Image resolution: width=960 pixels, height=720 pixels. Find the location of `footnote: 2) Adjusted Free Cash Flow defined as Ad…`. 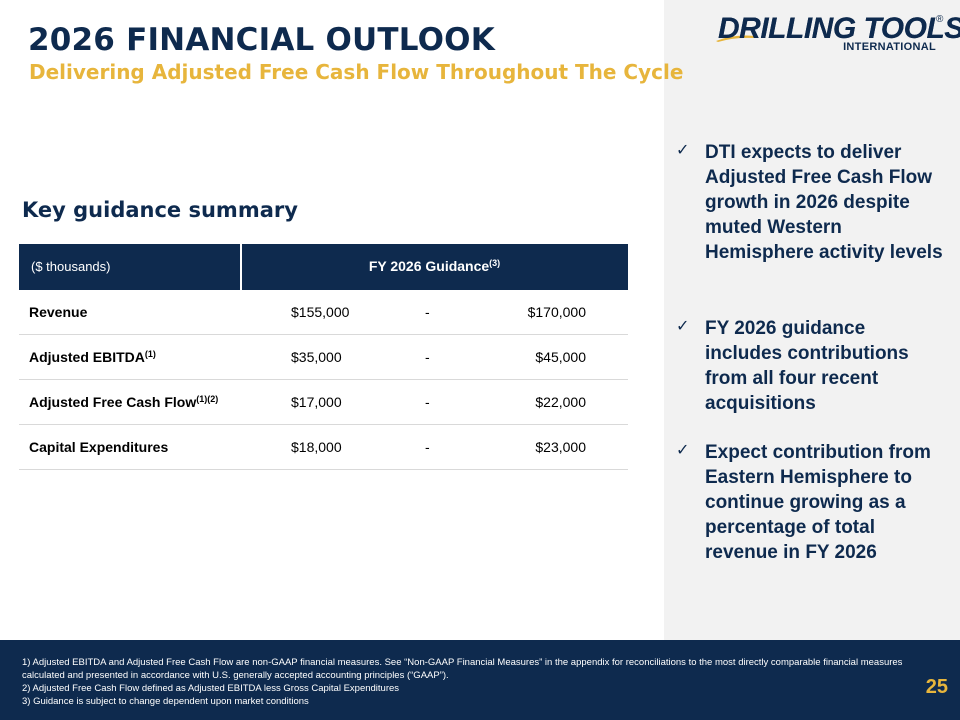

footnote: 2) Adjusted Free Cash Flow defined as Ad… is located at coordinates (211, 688).